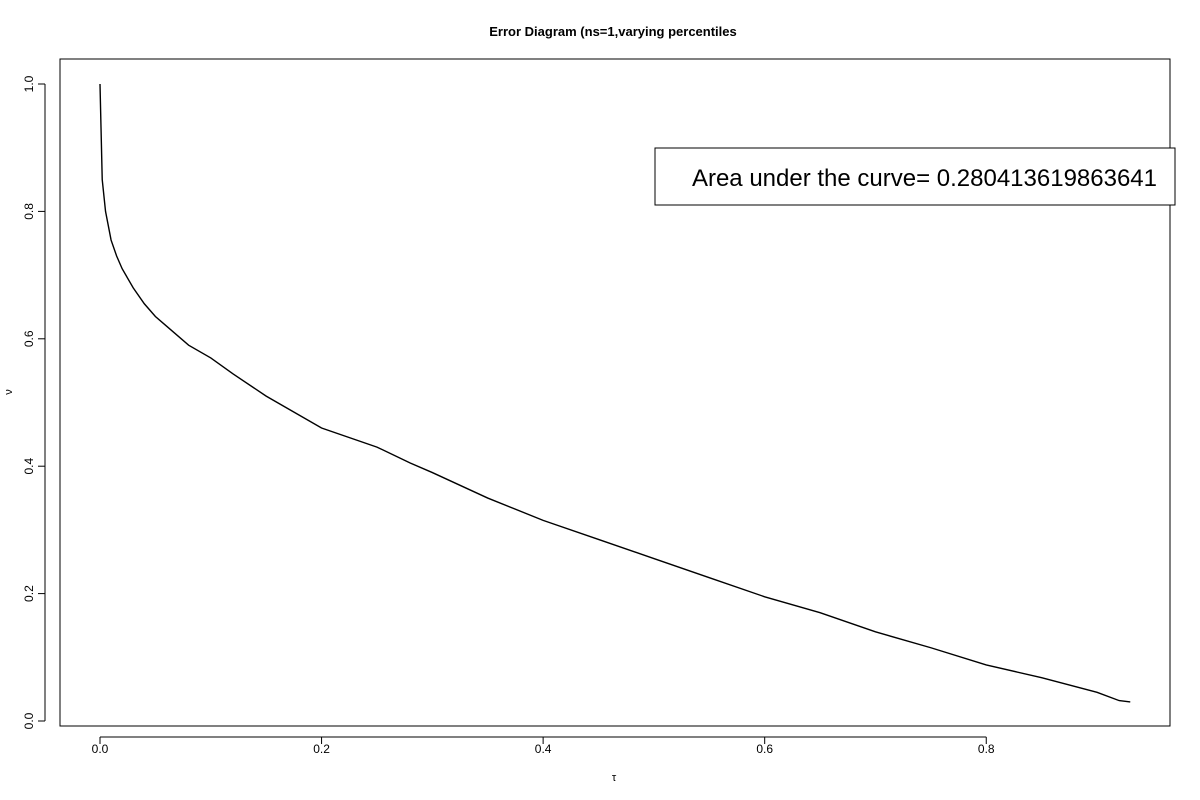 The height and width of the screenshot is (800, 1200). I want to click on x-tick-label: 0.6, so click(764, 749).